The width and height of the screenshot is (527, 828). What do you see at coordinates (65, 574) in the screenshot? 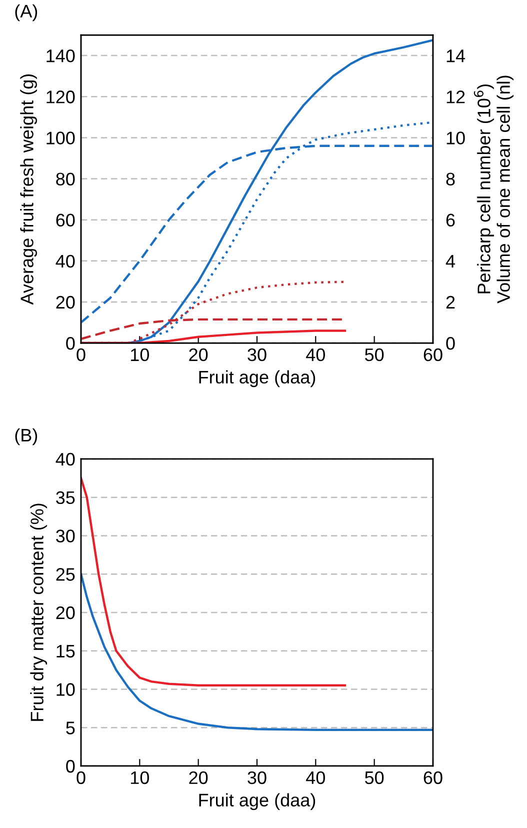
I see `y-tick-label: 25` at bounding box center [65, 574].